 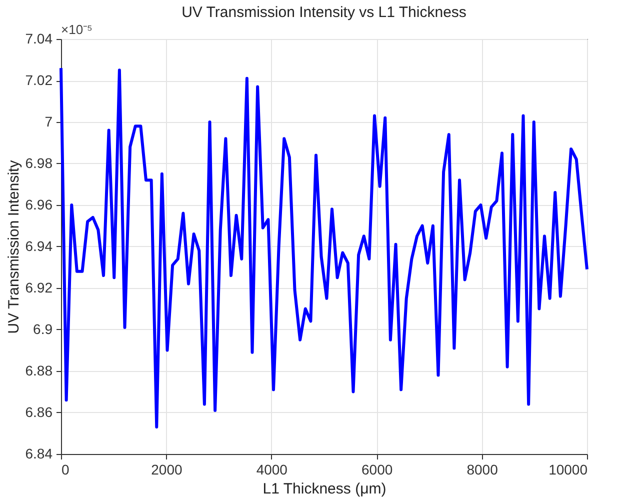 I want to click on chart-title: UV Transmission Intensity vs L1 Thickness, so click(x=324, y=12).